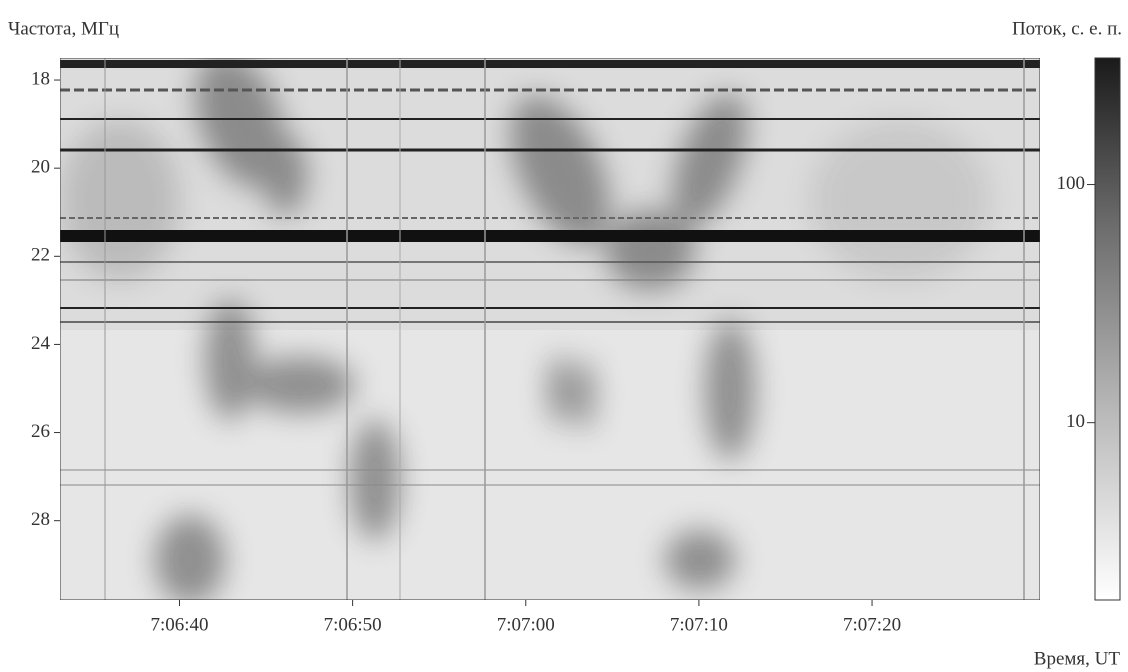  Describe the element at coordinates (40, 167) in the screenshot. I see `y-tick-label: 20` at that location.